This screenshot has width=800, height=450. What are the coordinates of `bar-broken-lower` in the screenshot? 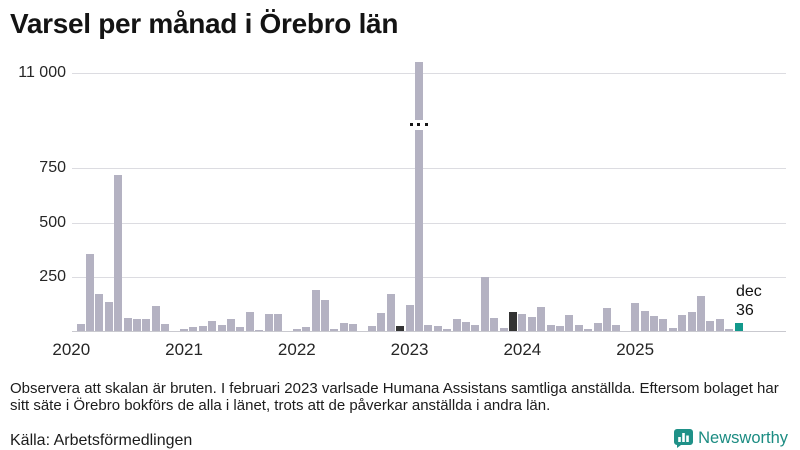 It's located at (418, 230).